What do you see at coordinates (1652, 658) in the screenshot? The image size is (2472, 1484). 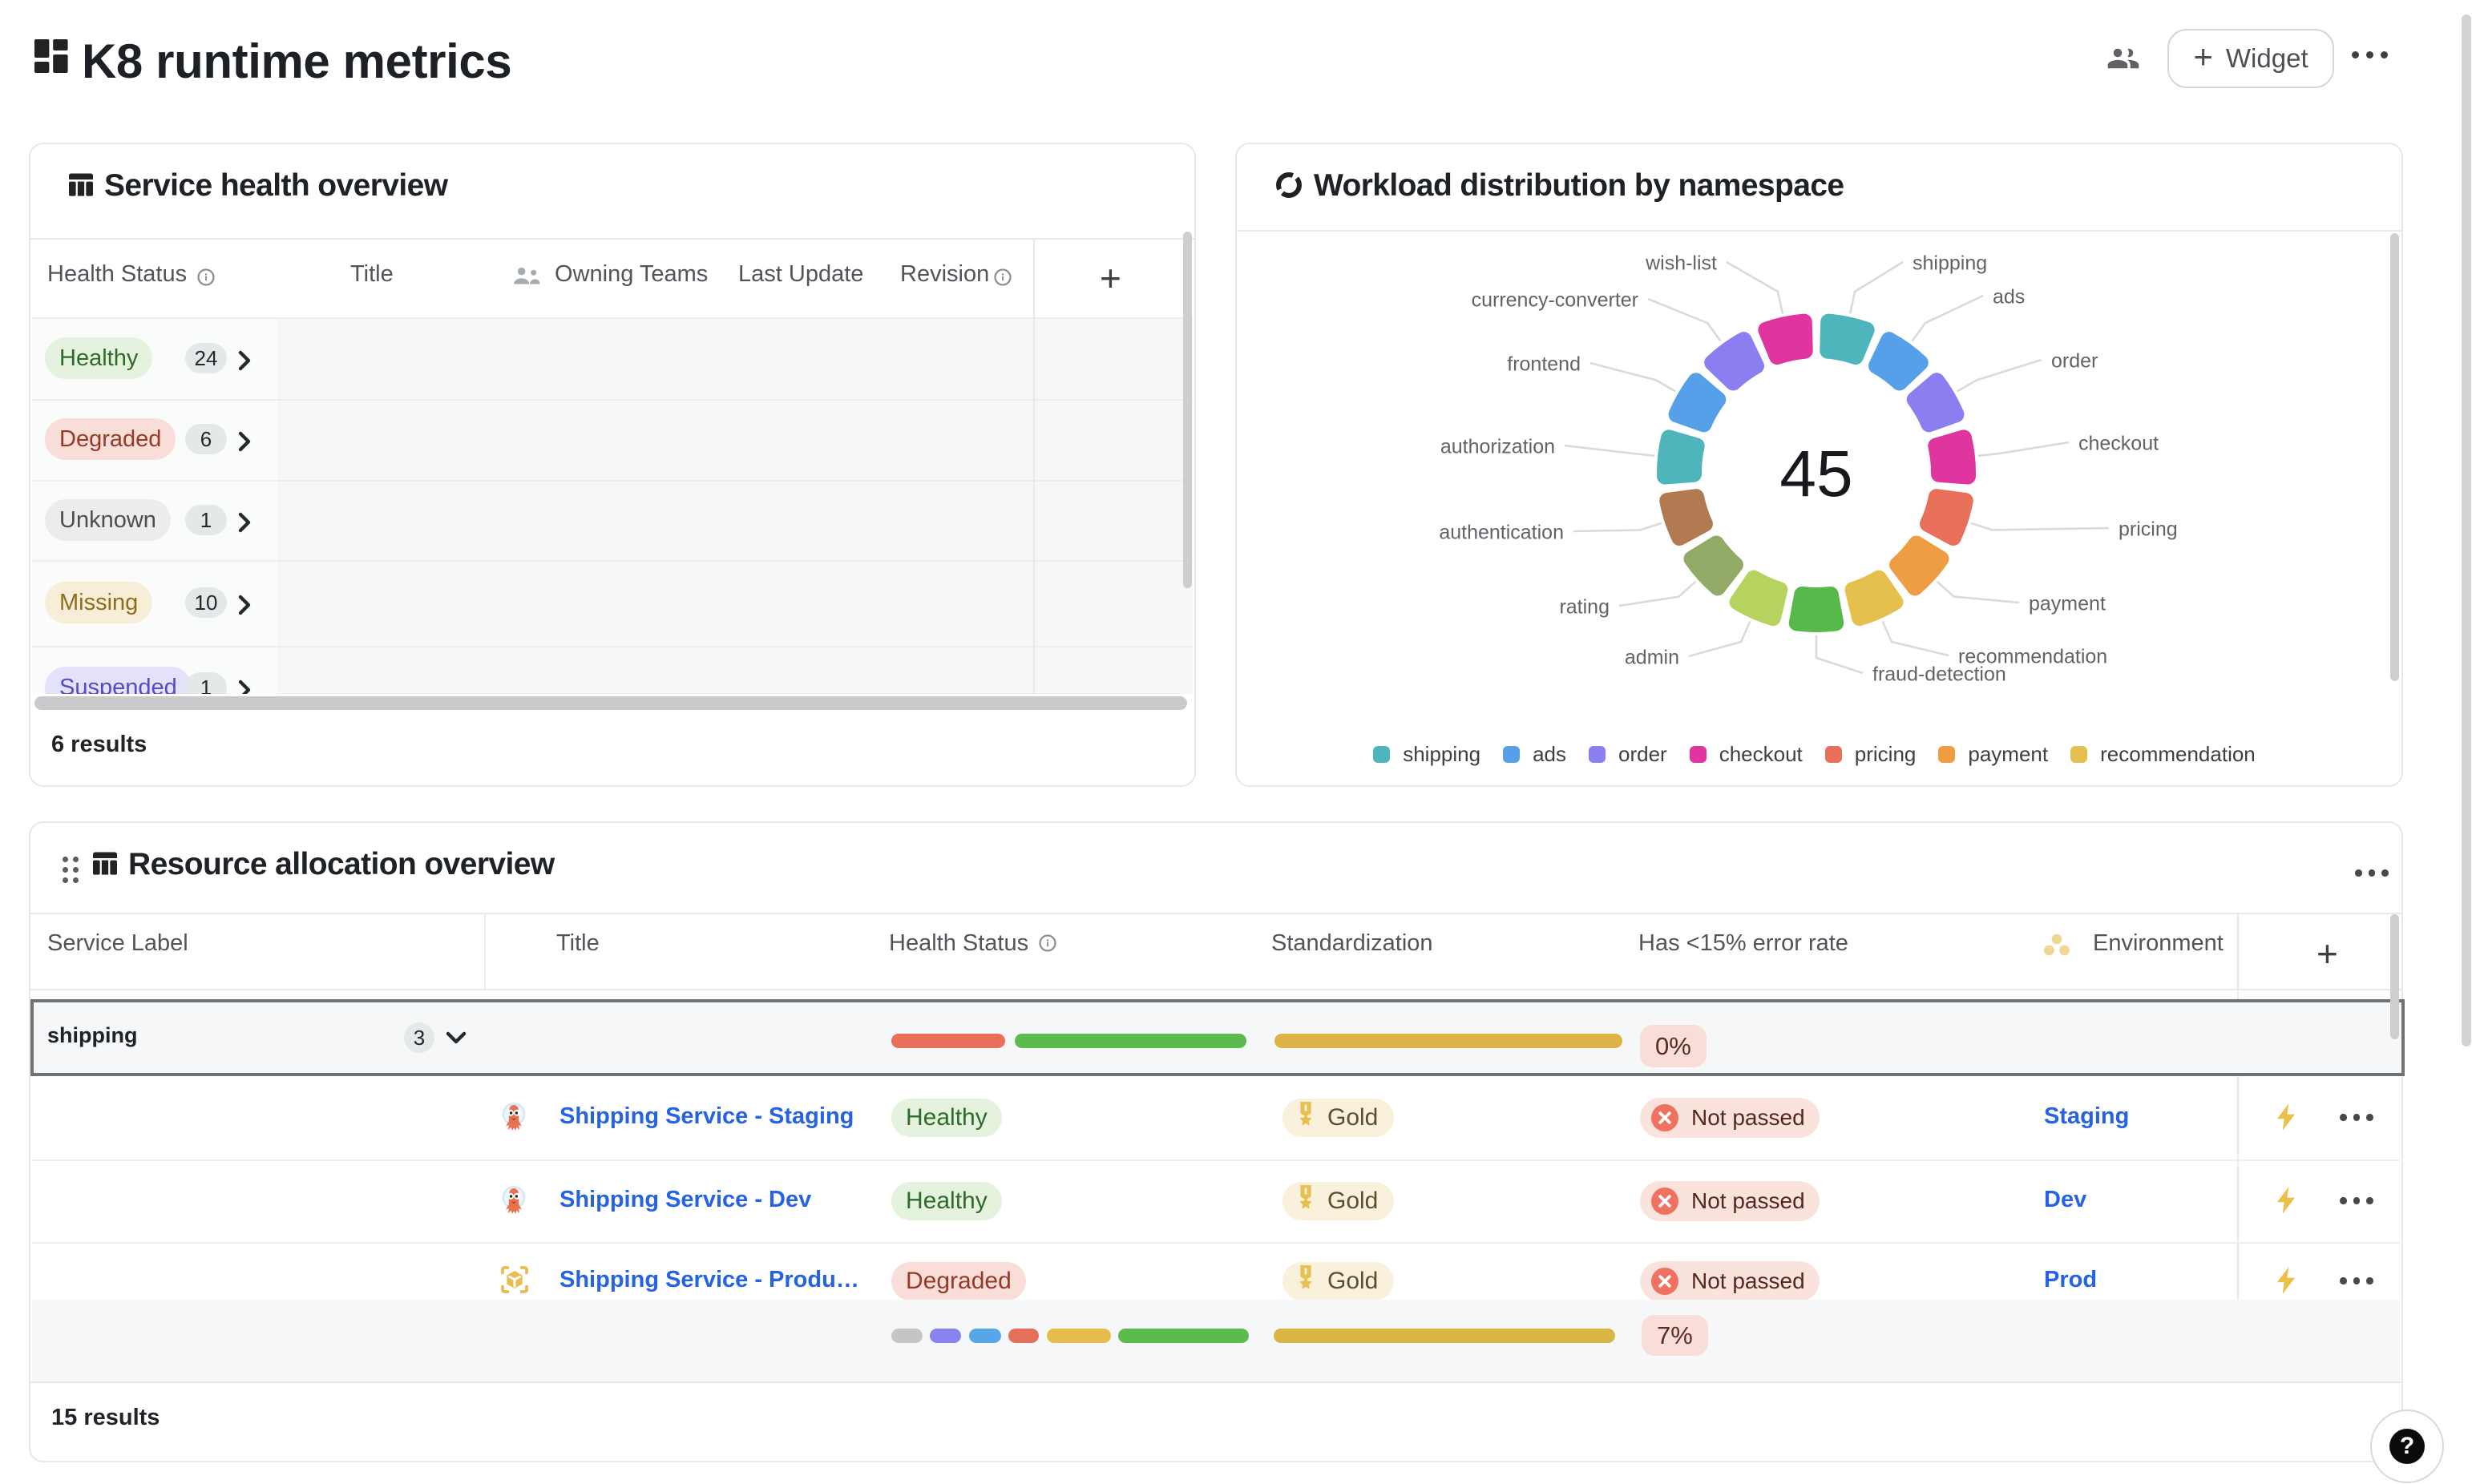 I see `svg-text: admin` at bounding box center [1652, 658].